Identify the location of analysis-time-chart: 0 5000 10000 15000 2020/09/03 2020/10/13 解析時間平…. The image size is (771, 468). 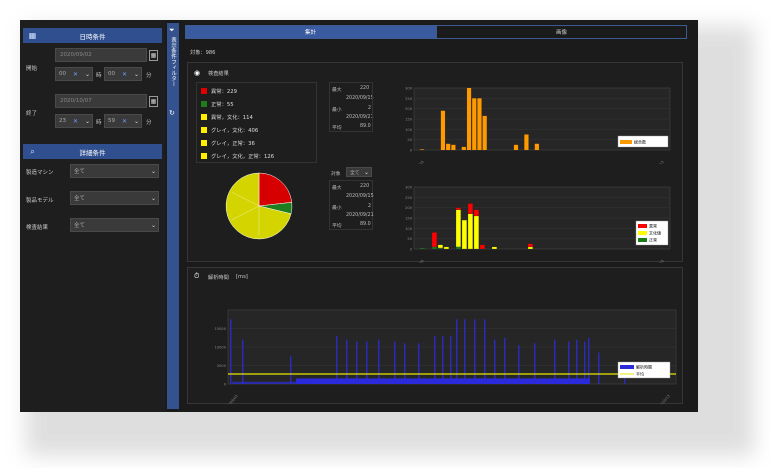
(446, 356).